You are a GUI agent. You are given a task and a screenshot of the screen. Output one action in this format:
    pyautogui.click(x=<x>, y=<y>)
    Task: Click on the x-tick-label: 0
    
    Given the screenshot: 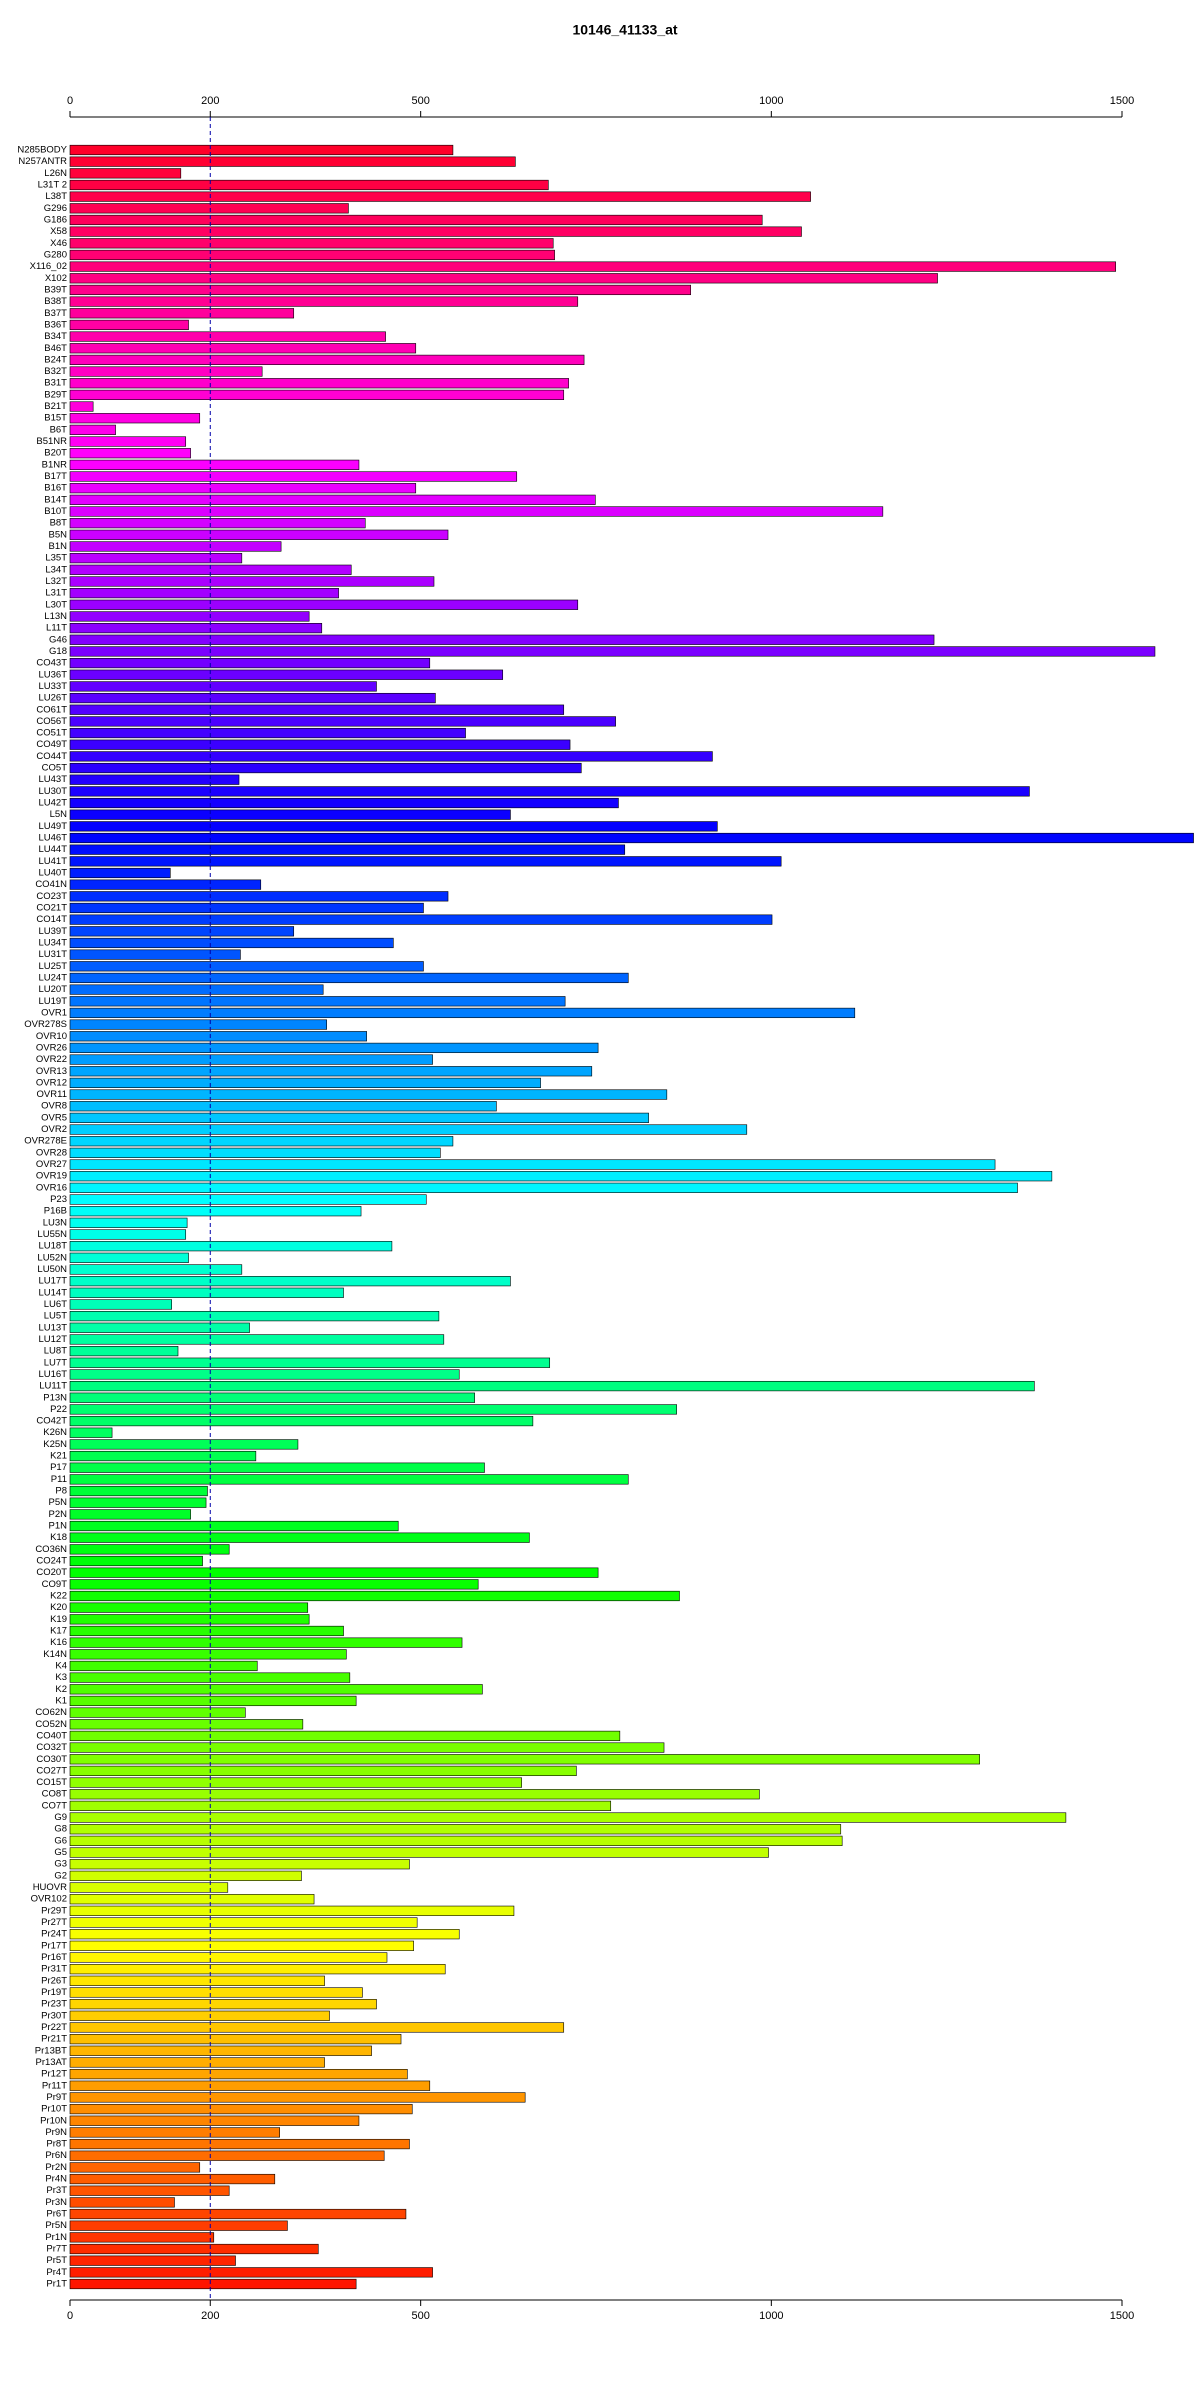 What is the action you would take?
    pyautogui.click(x=70, y=2316)
    